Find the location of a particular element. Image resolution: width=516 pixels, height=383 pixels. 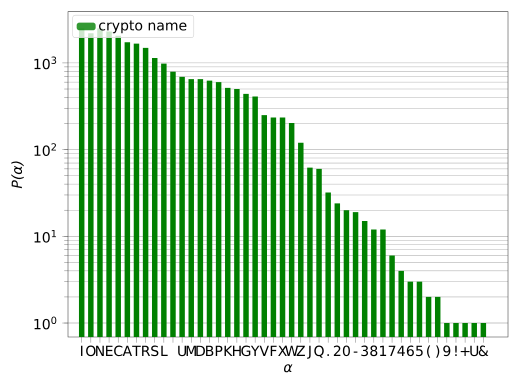

x-tick-label: 2 is located at coordinates (337, 351).